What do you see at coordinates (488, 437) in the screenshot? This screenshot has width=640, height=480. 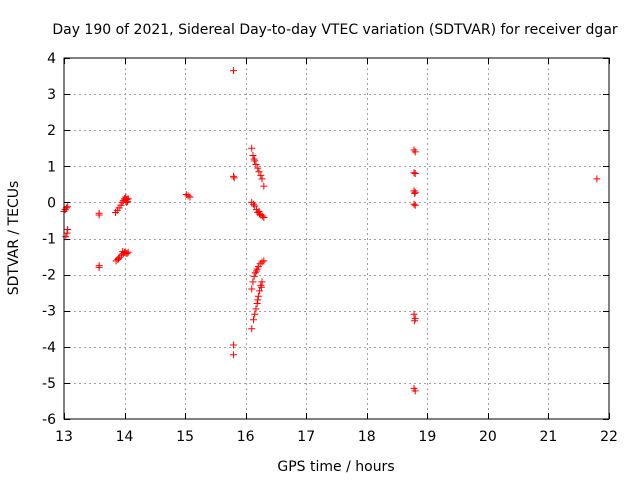 I see `x-tick-label: 20` at bounding box center [488, 437].